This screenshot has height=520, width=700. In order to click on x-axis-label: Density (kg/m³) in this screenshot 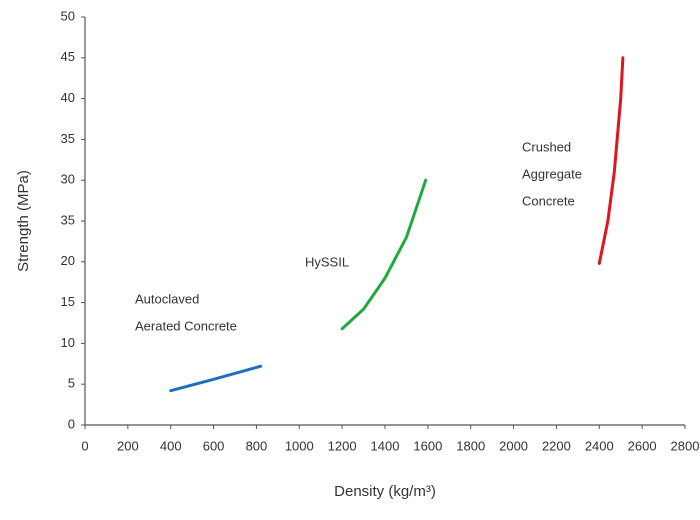, I will do `click(385, 491)`.